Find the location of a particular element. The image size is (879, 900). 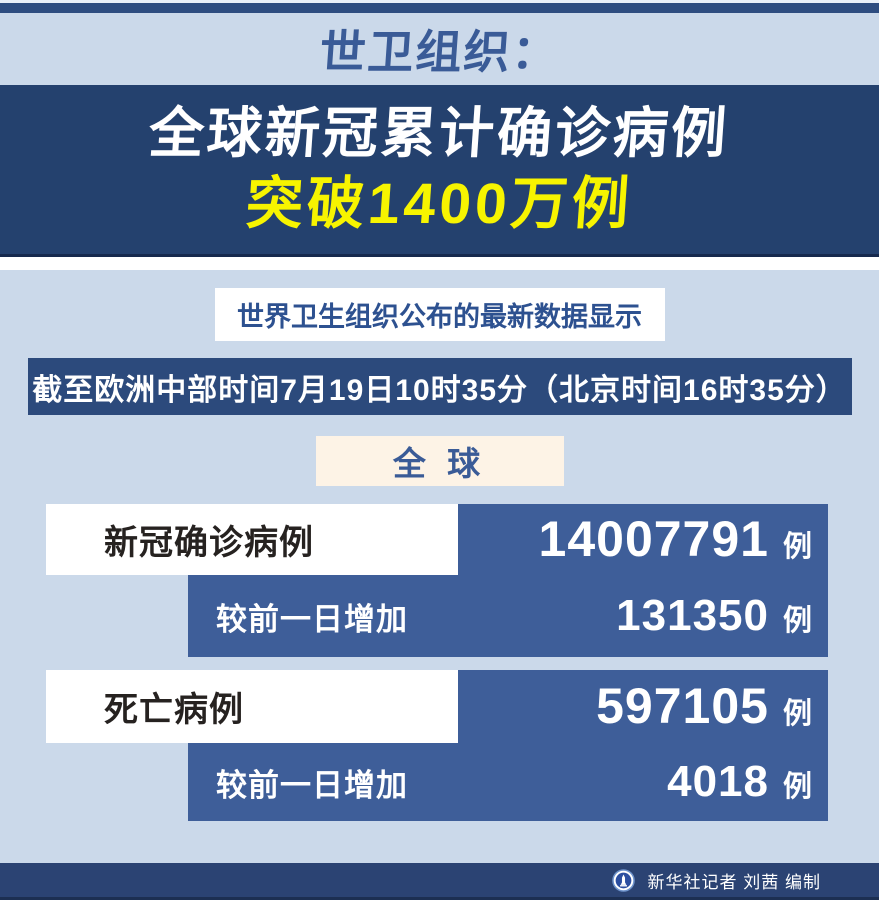

main-title-line2: 突破1400万例 is located at coordinates (439, 204).